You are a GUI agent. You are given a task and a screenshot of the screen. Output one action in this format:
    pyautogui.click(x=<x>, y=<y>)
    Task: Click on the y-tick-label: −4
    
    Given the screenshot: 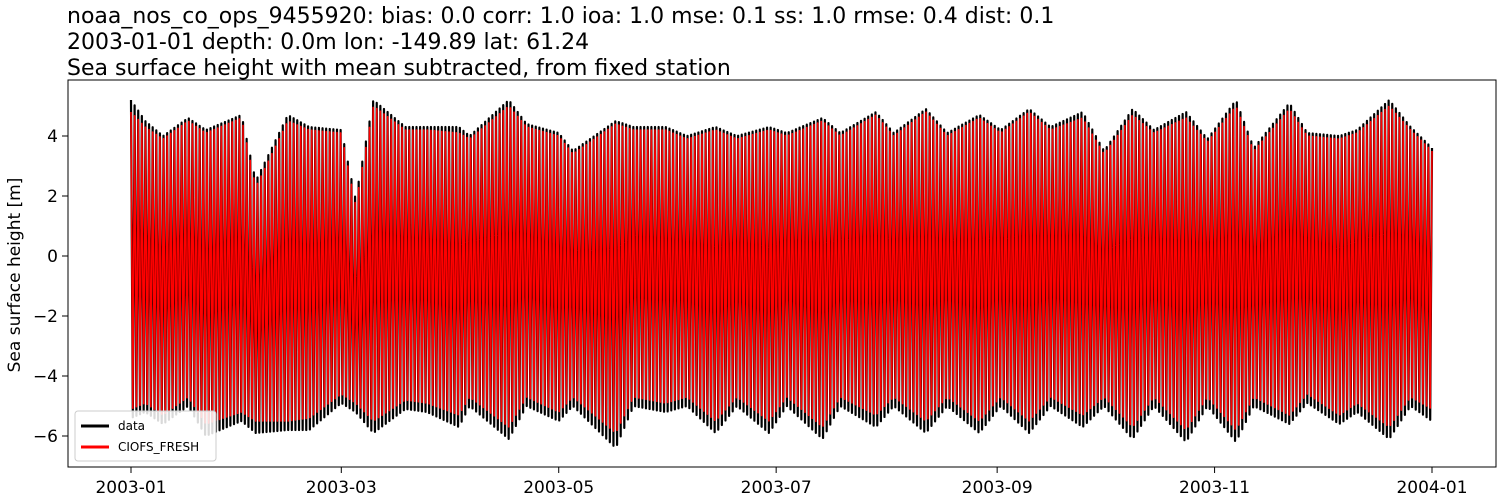 What is the action you would take?
    pyautogui.click(x=45, y=377)
    